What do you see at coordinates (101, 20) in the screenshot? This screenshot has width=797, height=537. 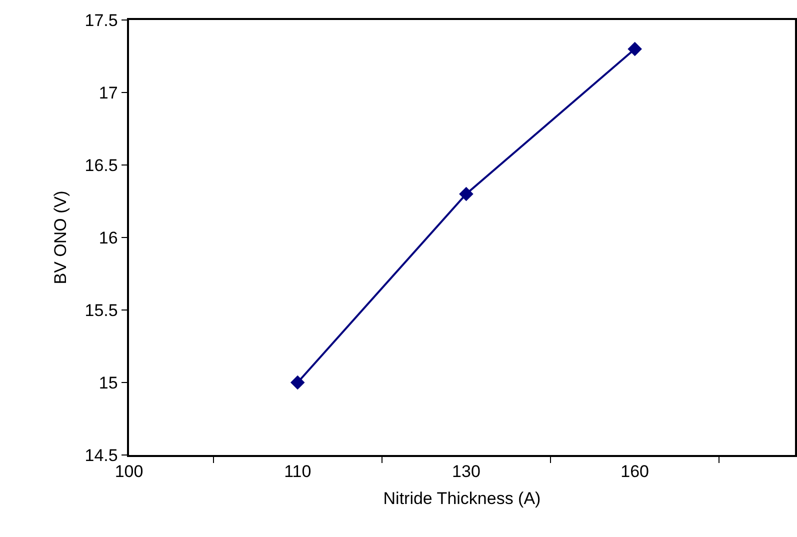 I see `y-tick-label: 17.5` at bounding box center [101, 20].